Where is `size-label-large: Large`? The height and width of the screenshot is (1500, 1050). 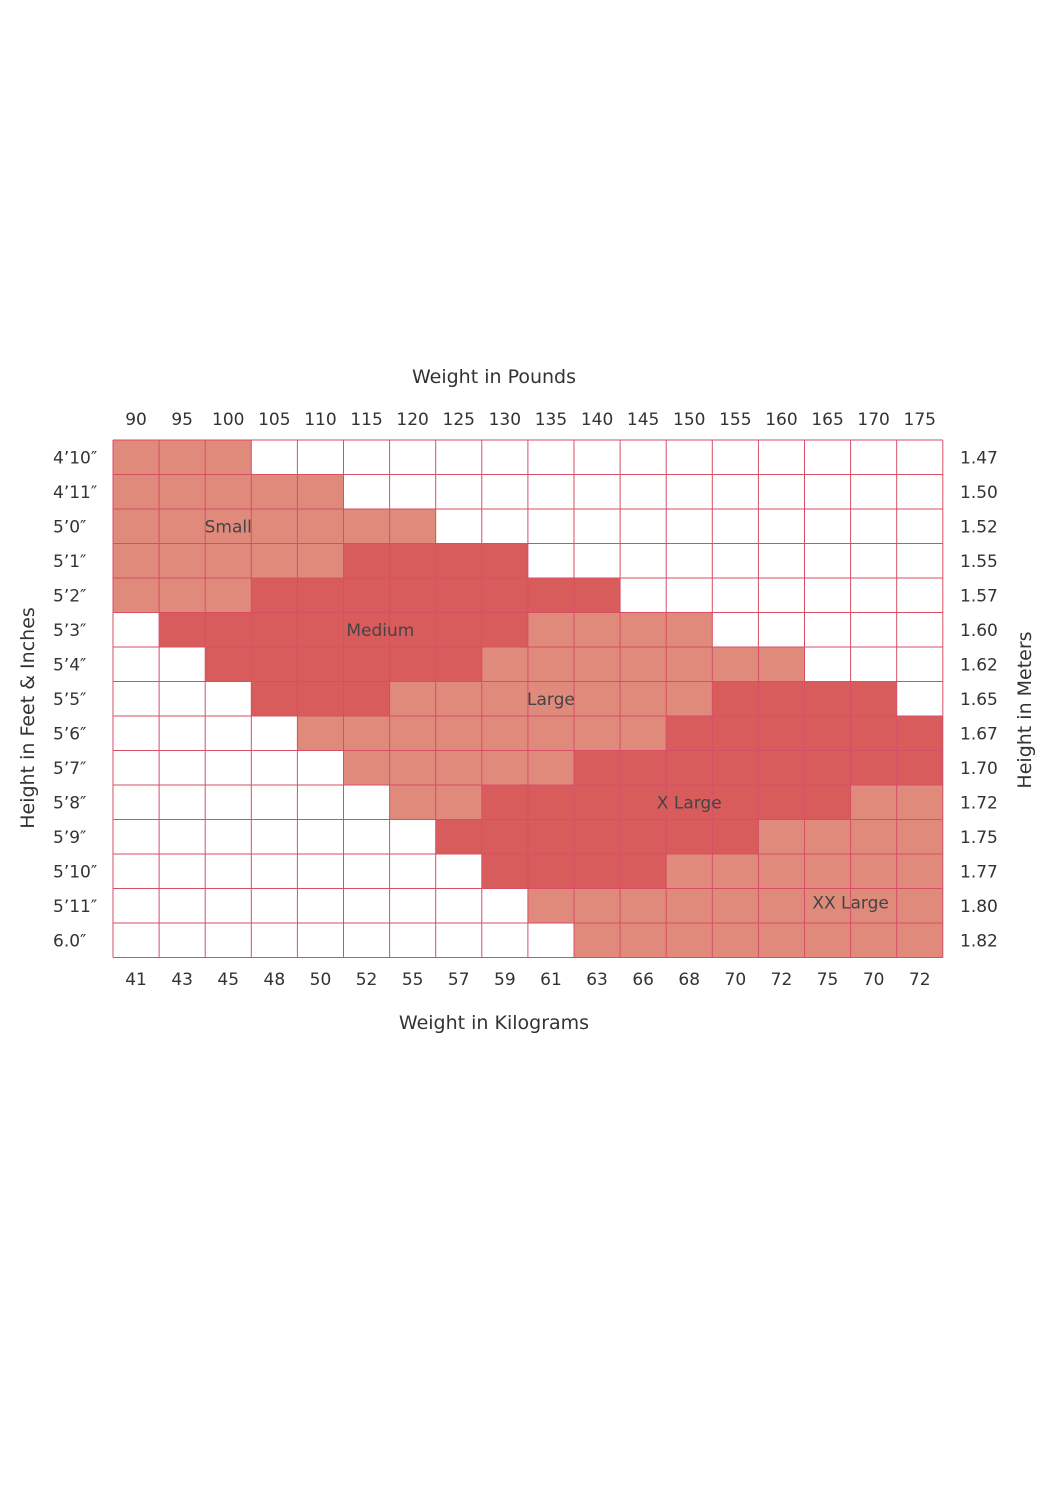
size-label-large: Large is located at coordinates (551, 700).